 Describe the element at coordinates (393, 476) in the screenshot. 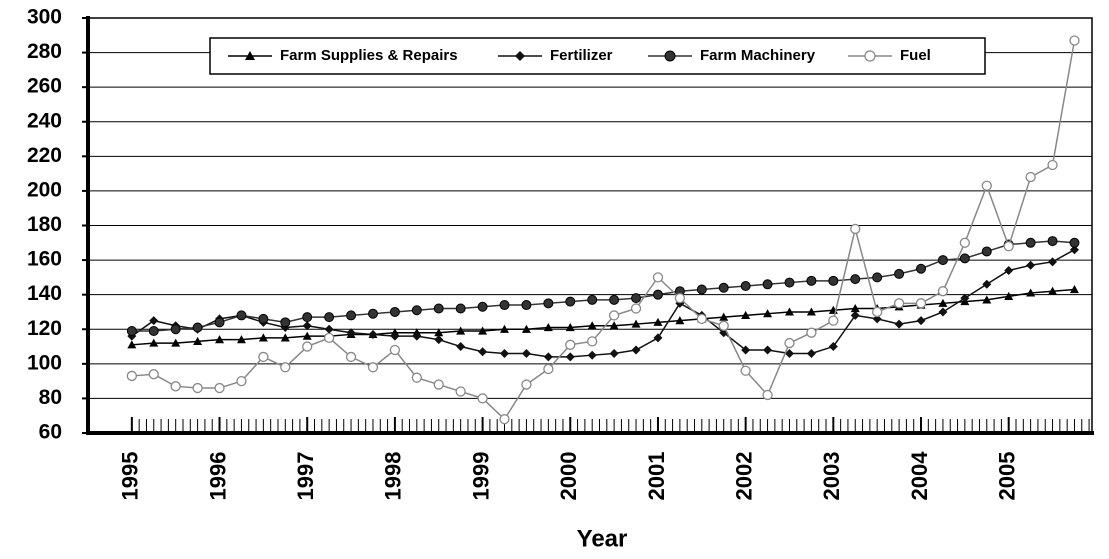

I see `x-tick-label: 1998` at that location.